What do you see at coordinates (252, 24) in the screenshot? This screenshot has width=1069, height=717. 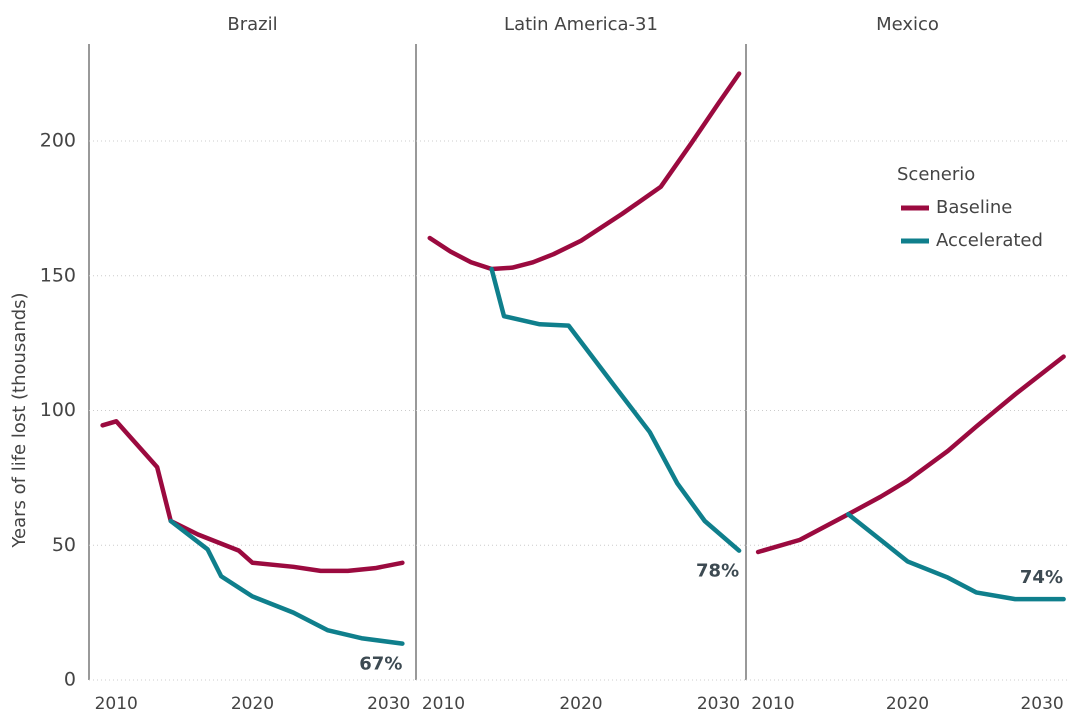 I see `panel-title: Brazil` at bounding box center [252, 24].